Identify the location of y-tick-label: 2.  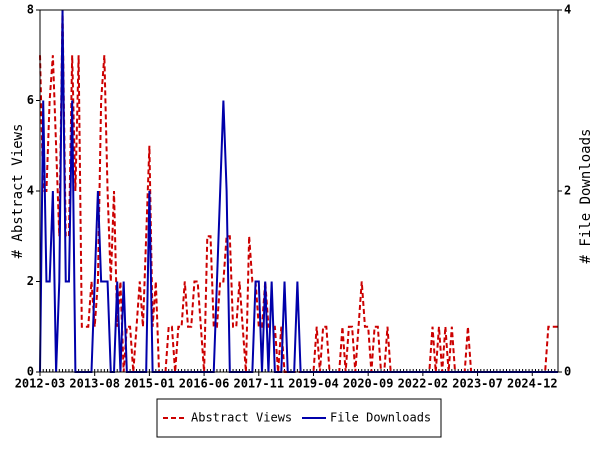
(30, 281).